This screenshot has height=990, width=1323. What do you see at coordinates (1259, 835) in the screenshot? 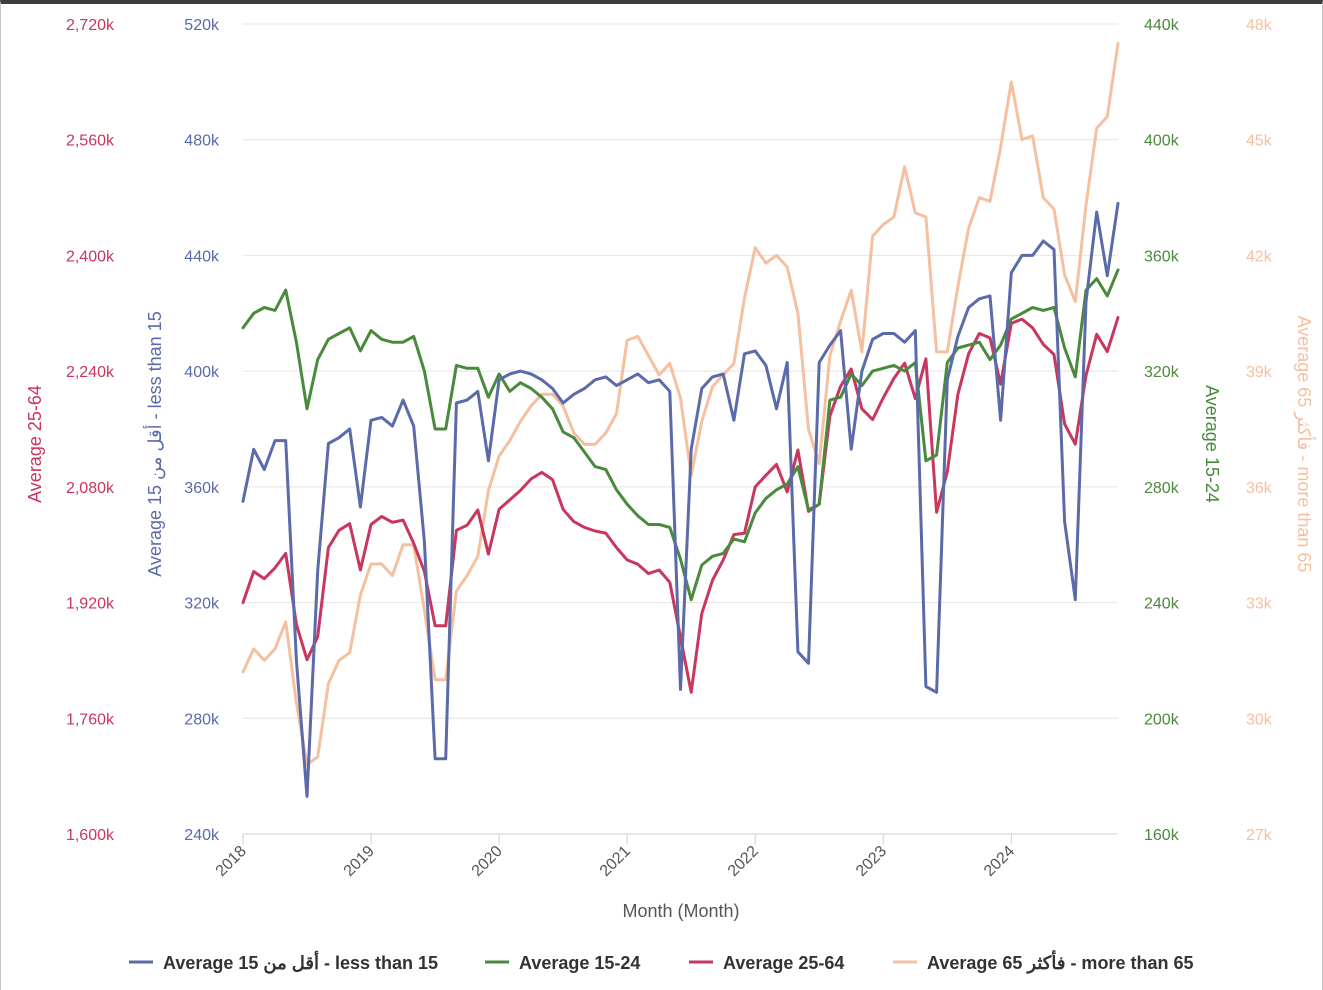
I see `y-tick-label-a65: 27k` at bounding box center [1259, 835].